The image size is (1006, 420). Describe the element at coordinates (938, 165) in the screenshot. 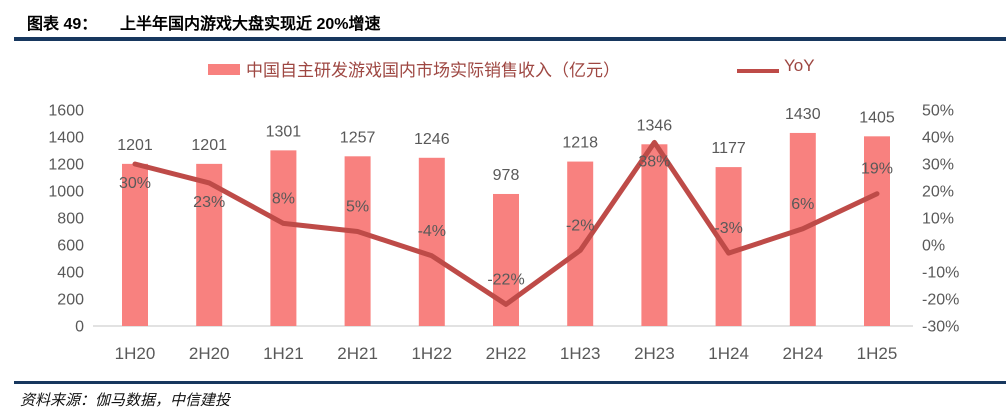

I see `right-axis-tick-label: 30%` at that location.